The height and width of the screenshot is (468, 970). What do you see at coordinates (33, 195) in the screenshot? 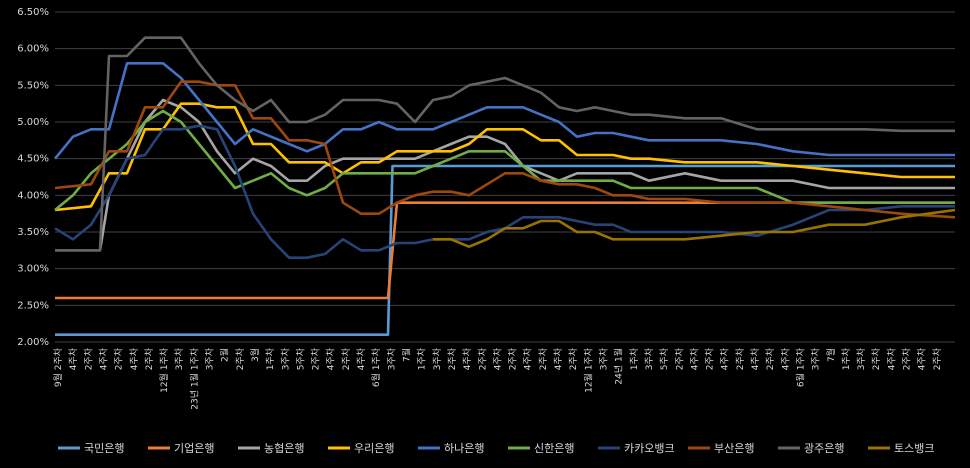
I see `y-tick-label: 4.00%` at bounding box center [33, 195].